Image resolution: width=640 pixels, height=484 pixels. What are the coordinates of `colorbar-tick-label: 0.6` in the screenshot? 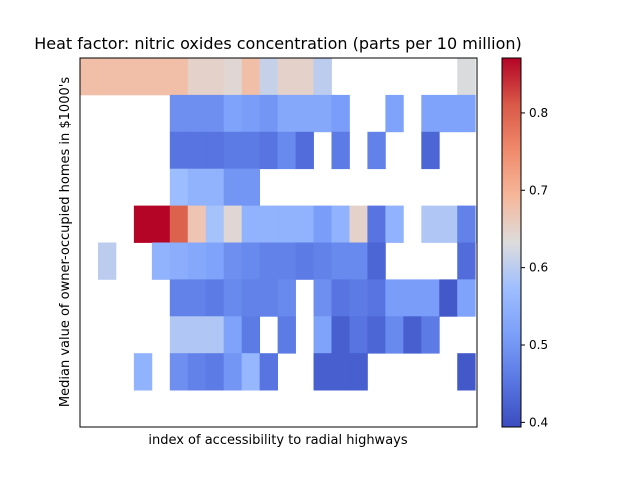 It's located at (538, 268).